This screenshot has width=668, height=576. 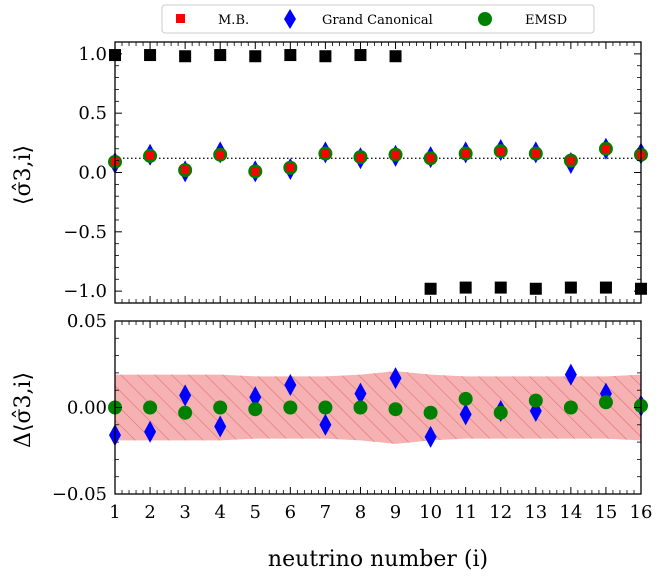 I want to click on top-y-axis-label: ⟨σ̂3,i⟩, so click(x=23, y=175).